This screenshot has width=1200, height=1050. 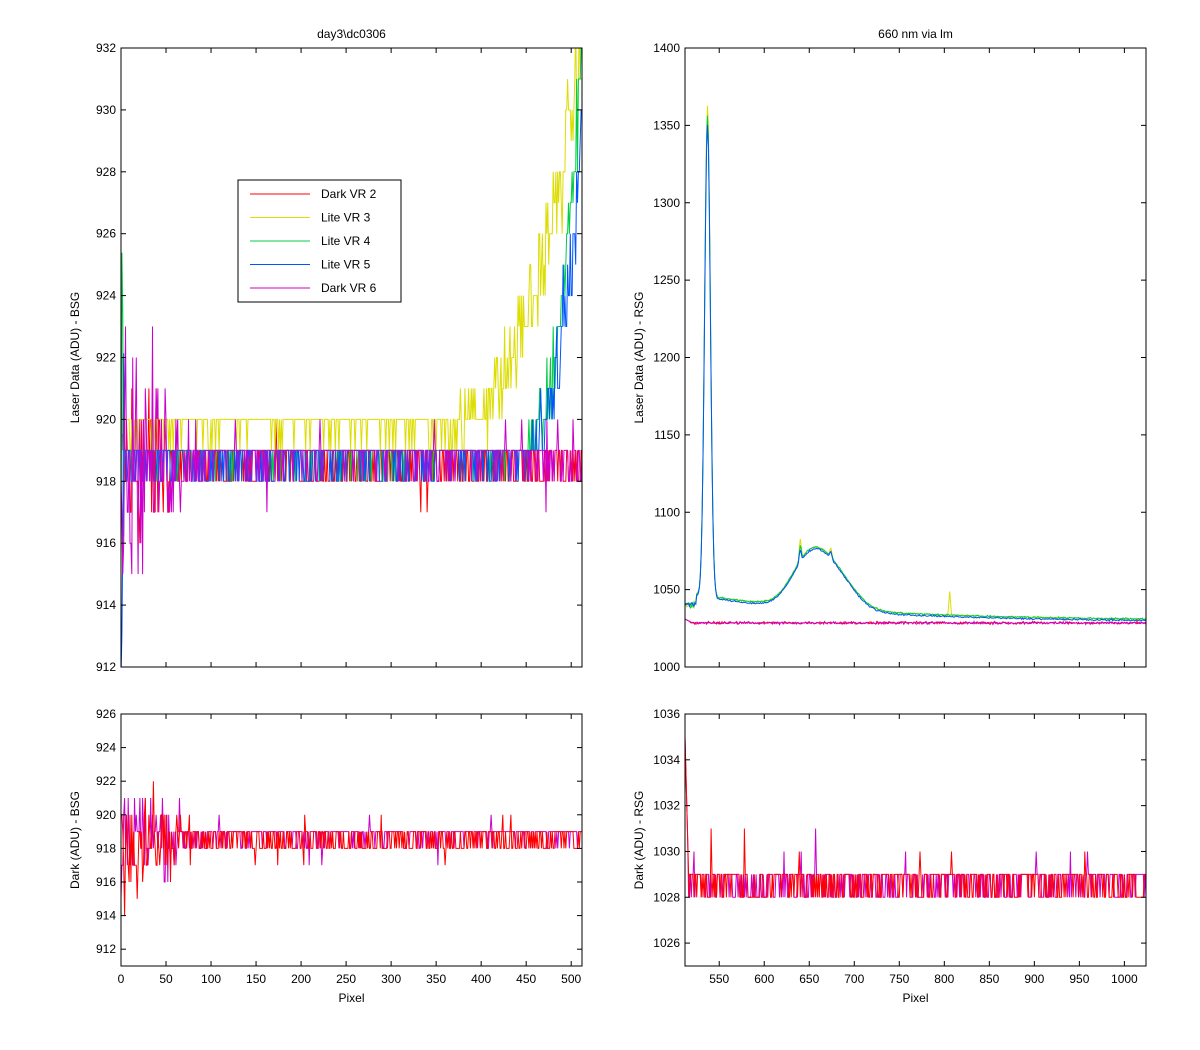 I want to click on y-tick-label: 1150, so click(x=667, y=435).